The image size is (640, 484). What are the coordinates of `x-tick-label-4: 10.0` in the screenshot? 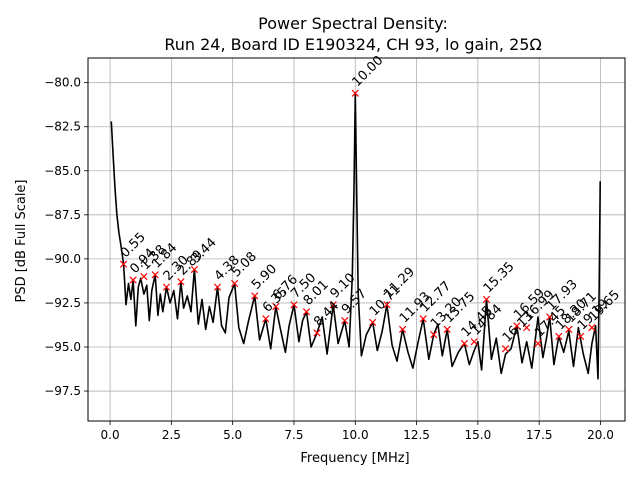 It's located at (355, 435).